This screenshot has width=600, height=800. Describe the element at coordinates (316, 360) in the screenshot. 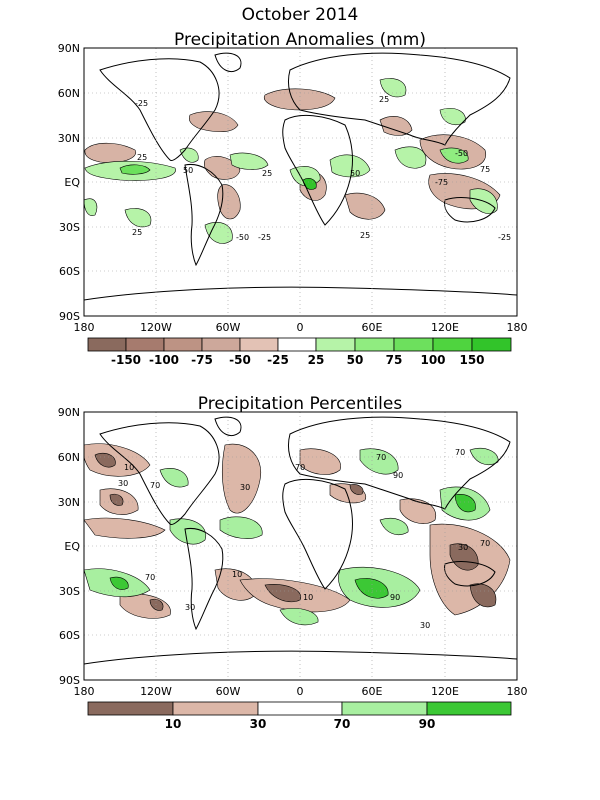

I see `colorbar-label: 25` at that location.